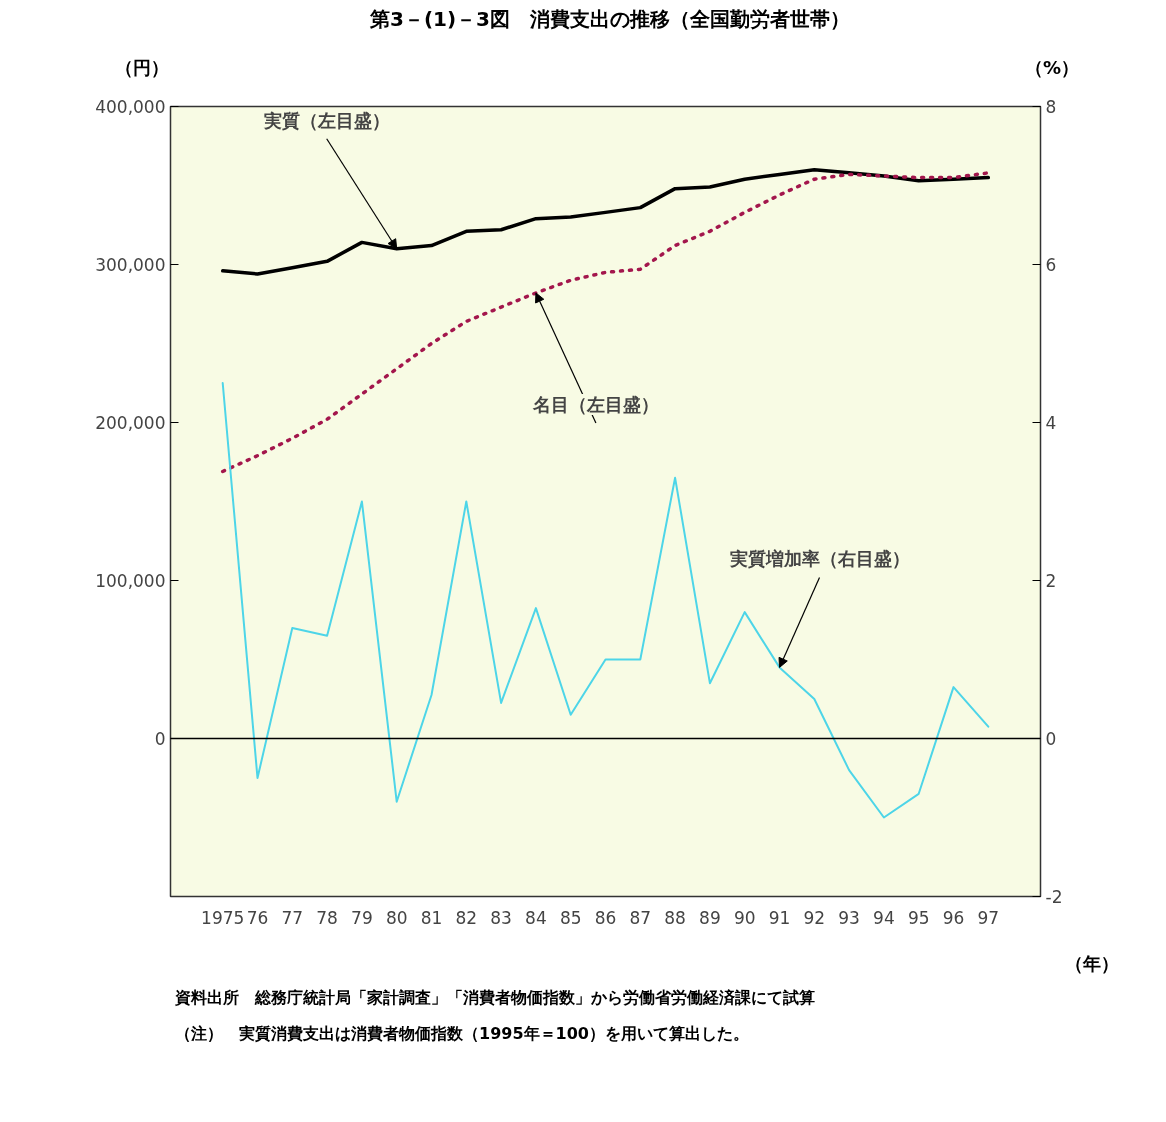  I want to click on annotation: 名目（左目盛）, so click(595, 404).